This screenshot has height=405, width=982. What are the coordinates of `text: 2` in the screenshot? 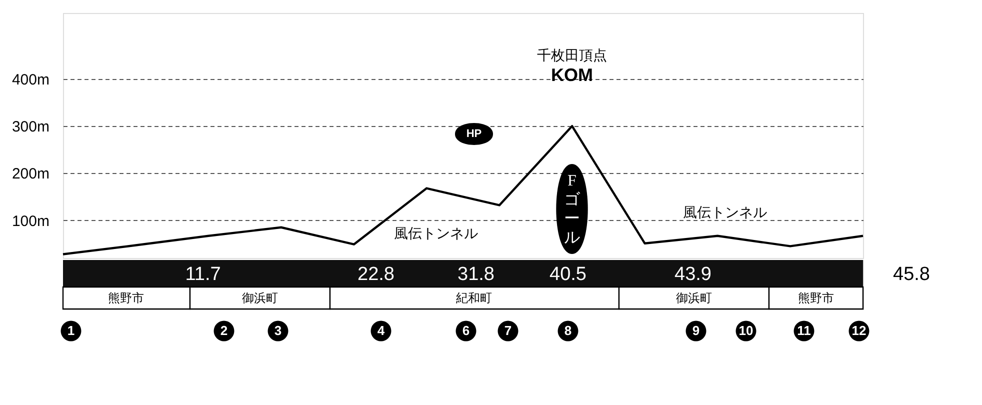 It's located at (224, 330).